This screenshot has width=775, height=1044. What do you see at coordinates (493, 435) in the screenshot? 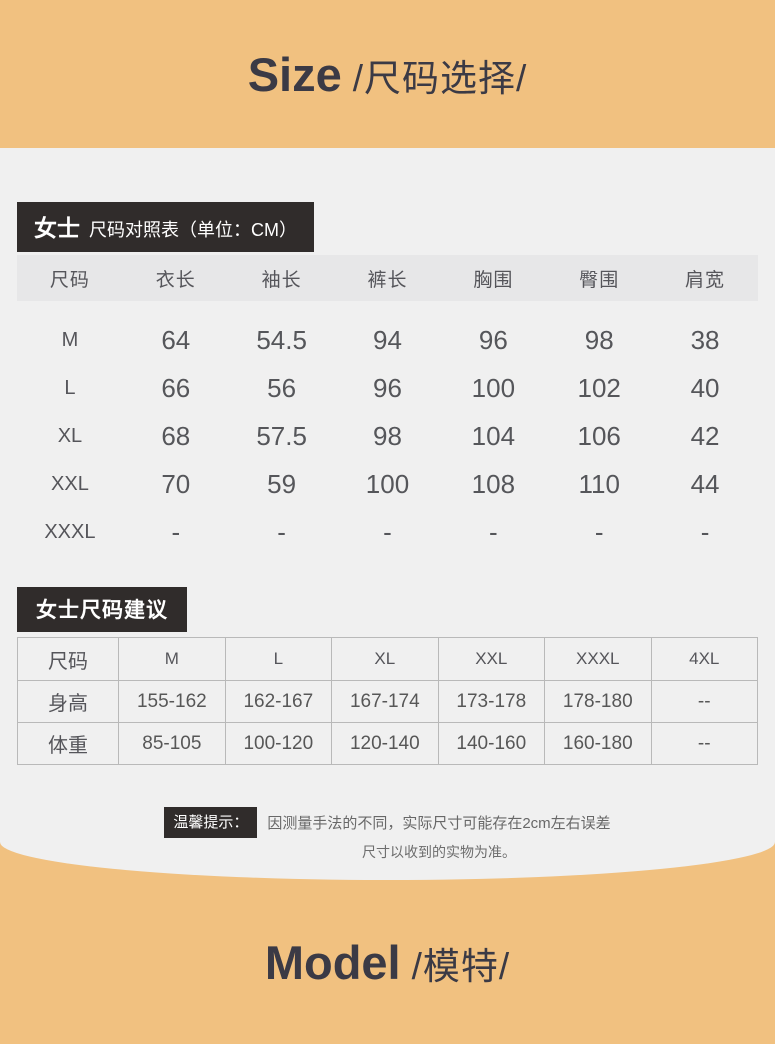
I see `size-value: 104` at bounding box center [493, 435].